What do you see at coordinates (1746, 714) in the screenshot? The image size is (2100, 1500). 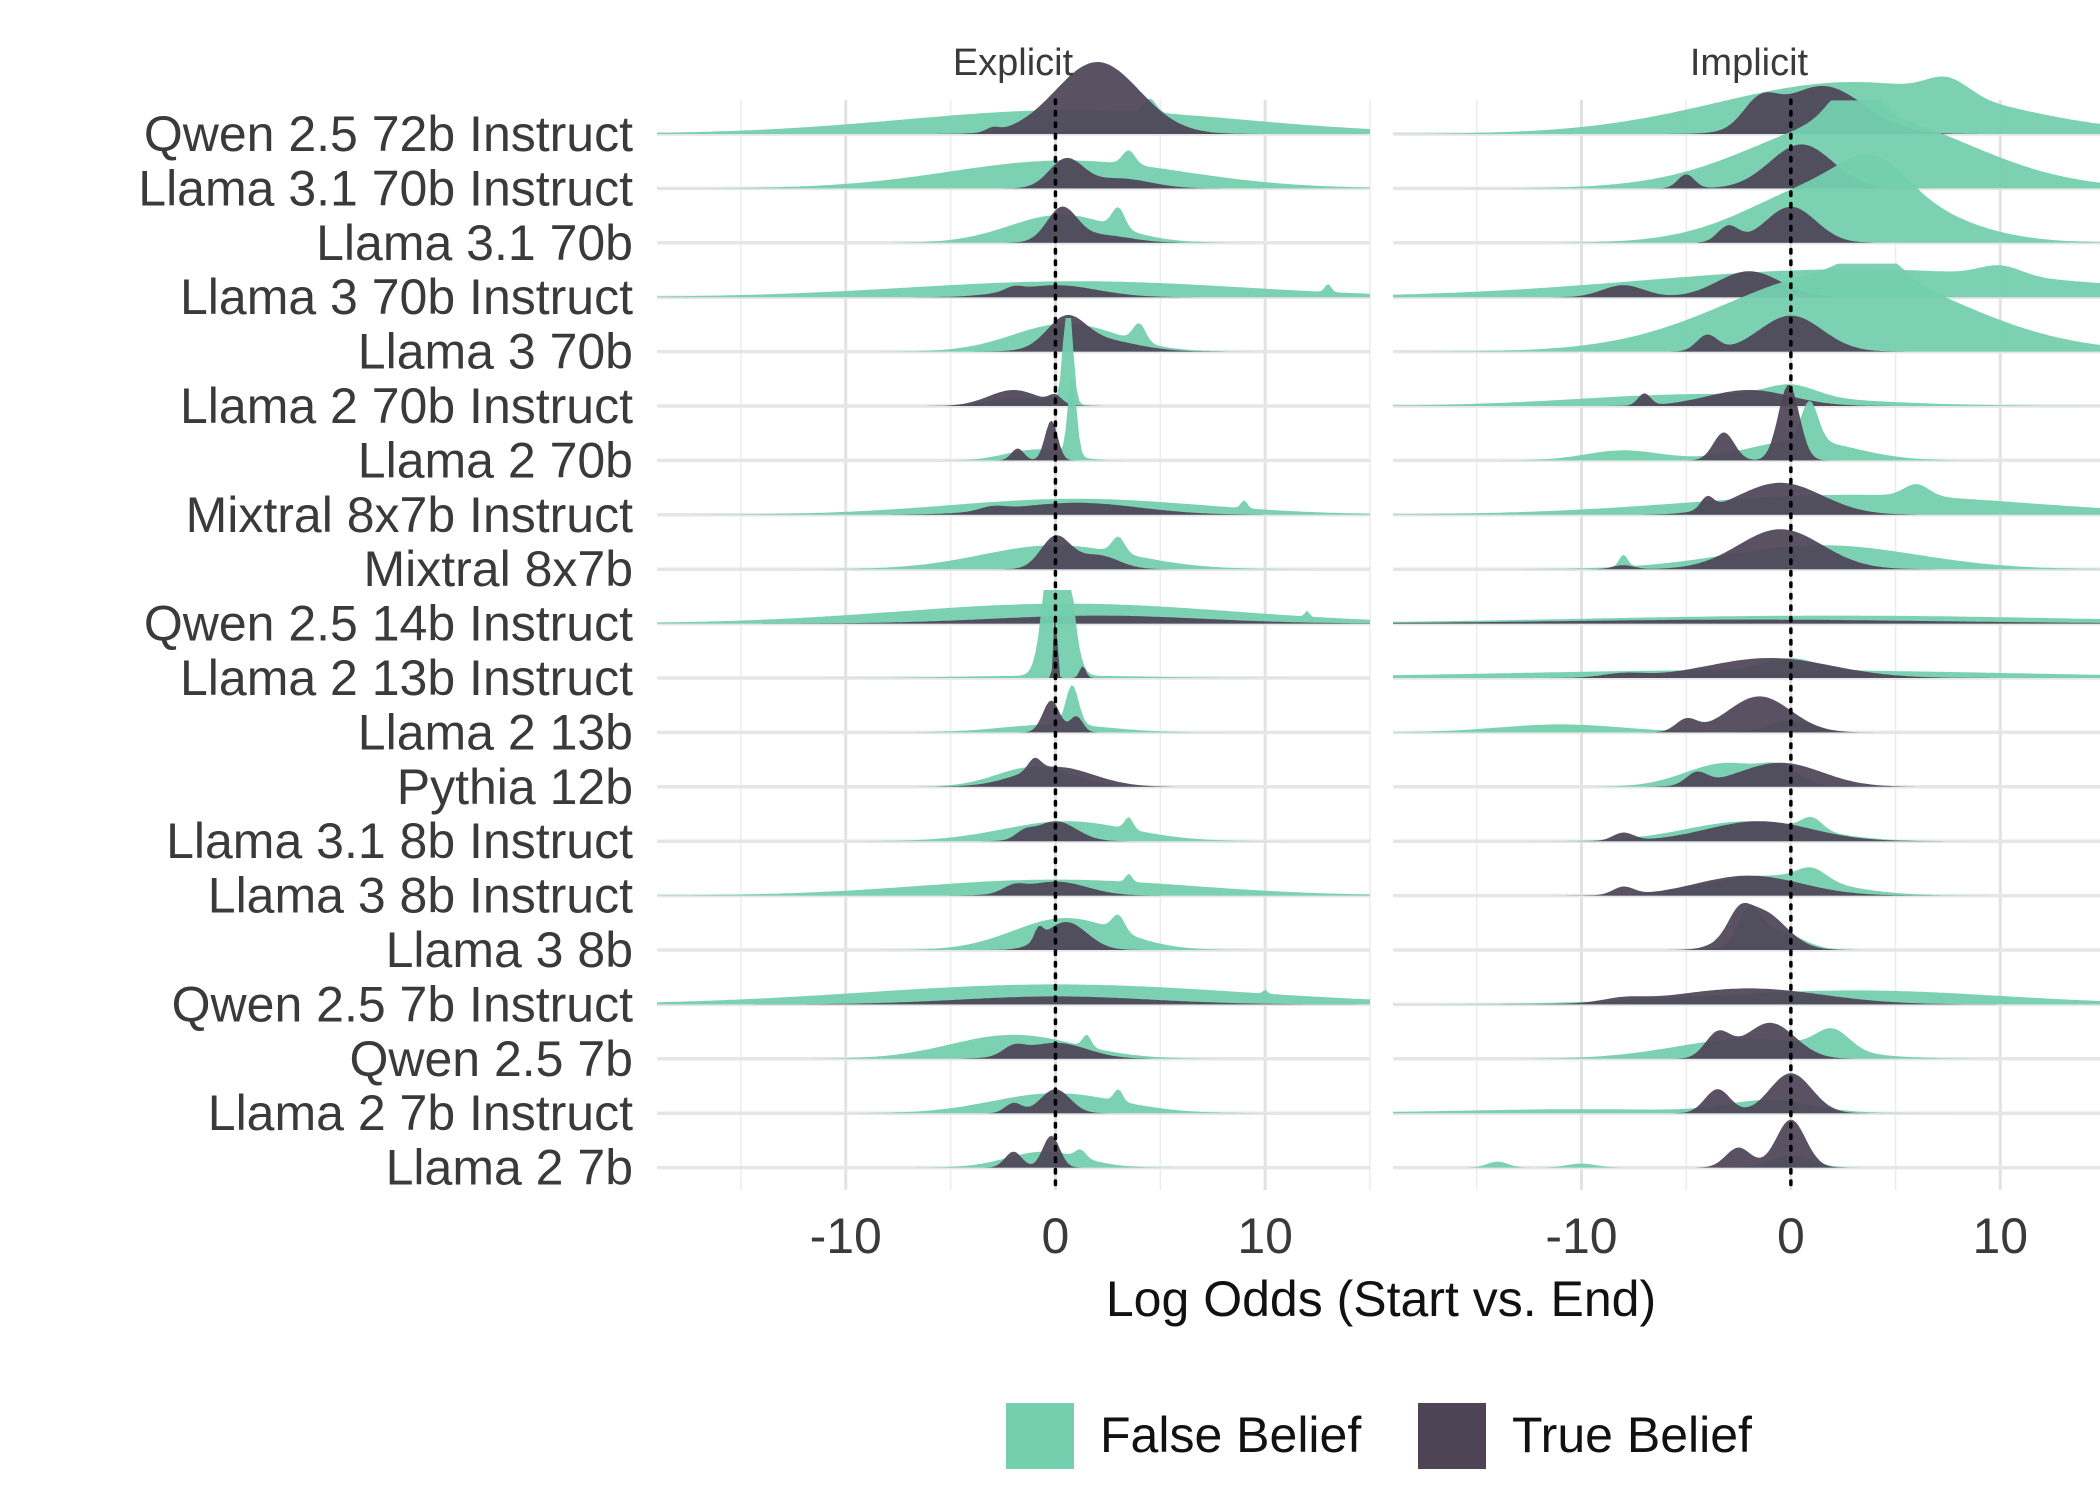 I see `density-true-belief-implicit-llama-2-13b` at bounding box center [1746, 714].